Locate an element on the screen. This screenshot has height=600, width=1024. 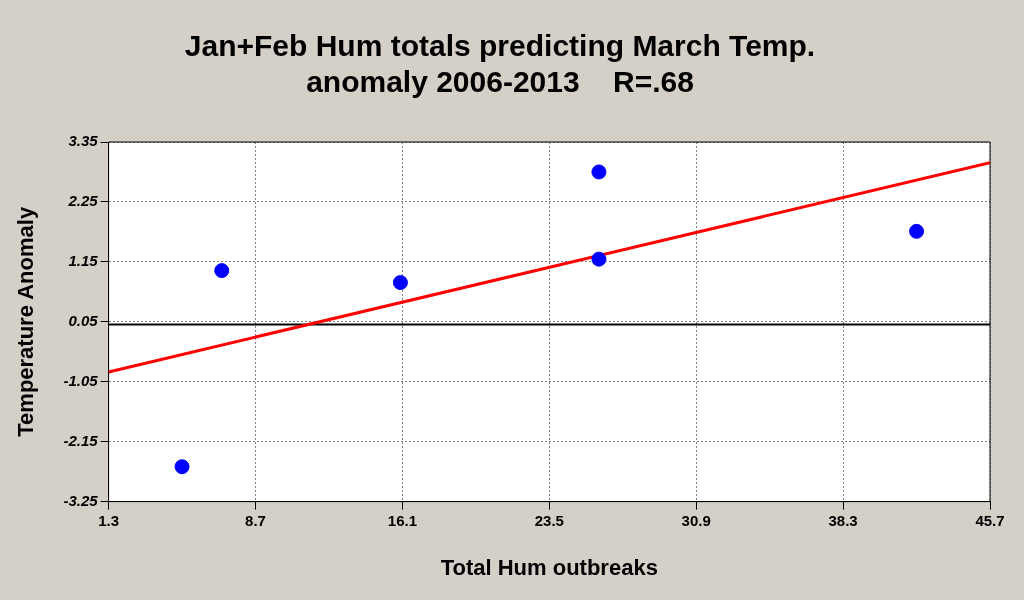
x-axis-title: Total Hum outbreaks is located at coordinates (549, 567).